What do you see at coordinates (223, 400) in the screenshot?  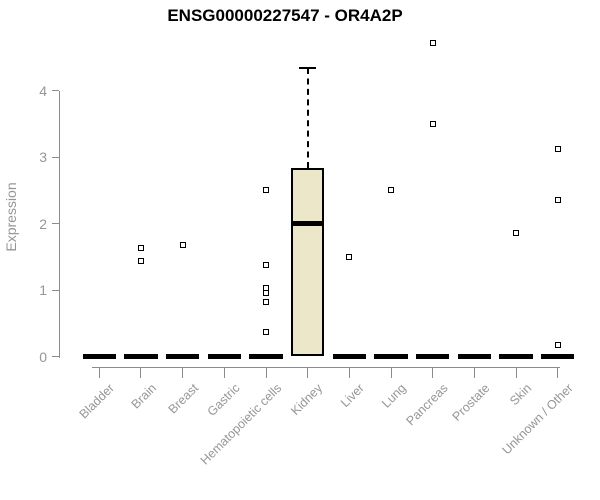 I see `x-axis-category-label: Gastric` at bounding box center [223, 400].